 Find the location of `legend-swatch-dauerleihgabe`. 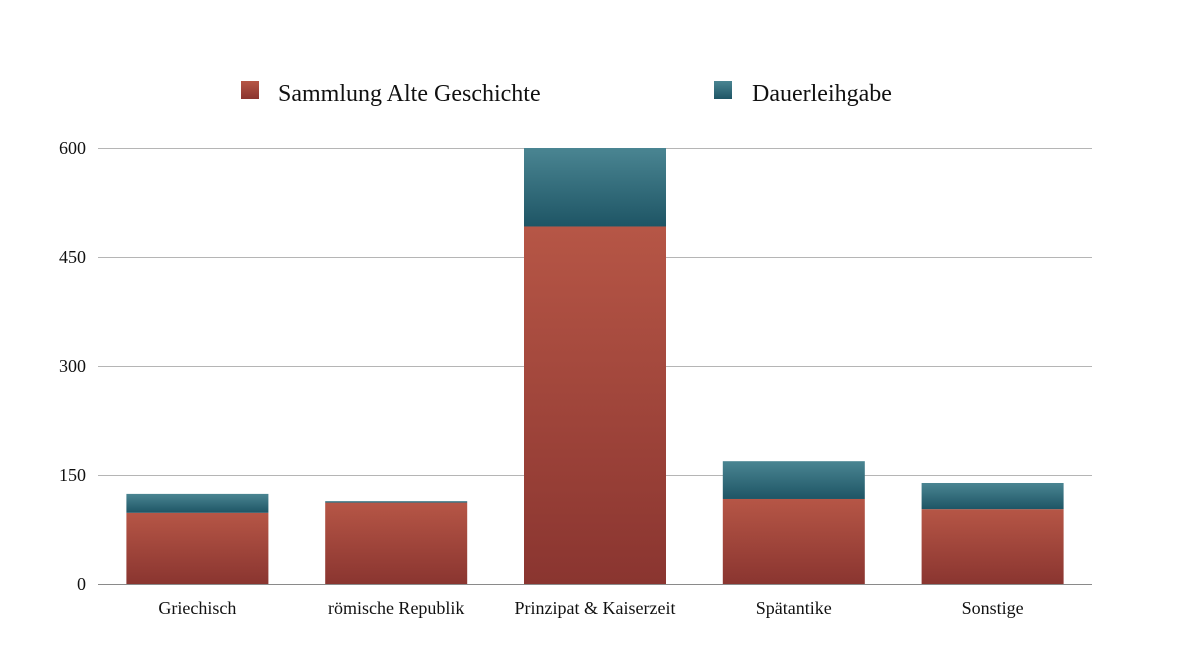

legend-swatch-dauerleihgabe is located at coordinates (723, 90).